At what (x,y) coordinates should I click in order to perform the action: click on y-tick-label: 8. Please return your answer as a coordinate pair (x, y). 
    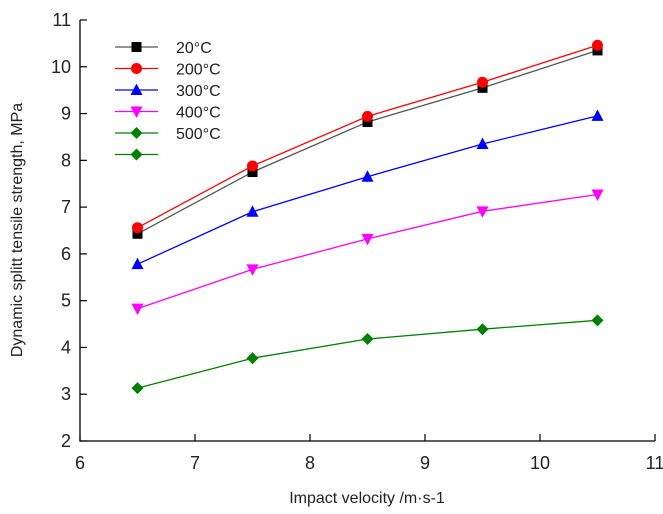
    Looking at the image, I should click on (66, 160).